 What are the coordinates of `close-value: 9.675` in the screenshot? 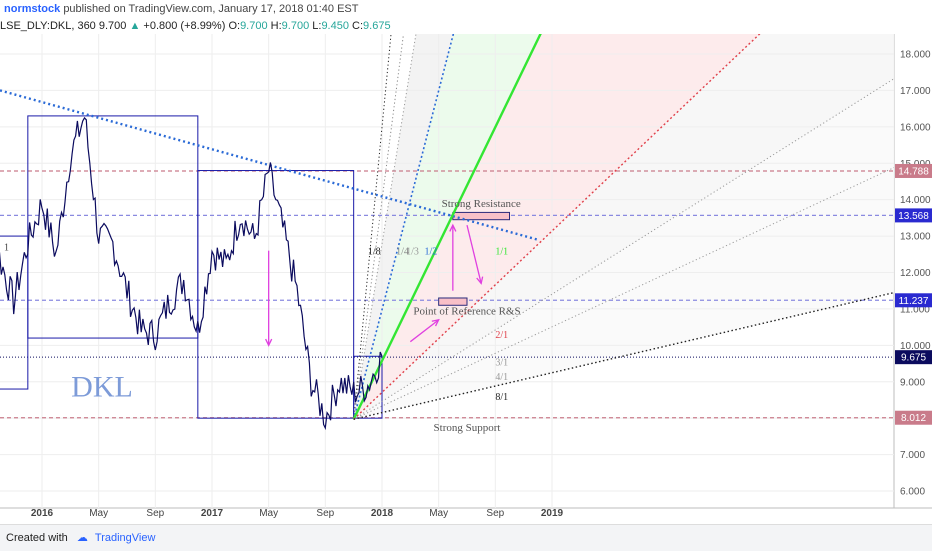 It's located at (377, 26).